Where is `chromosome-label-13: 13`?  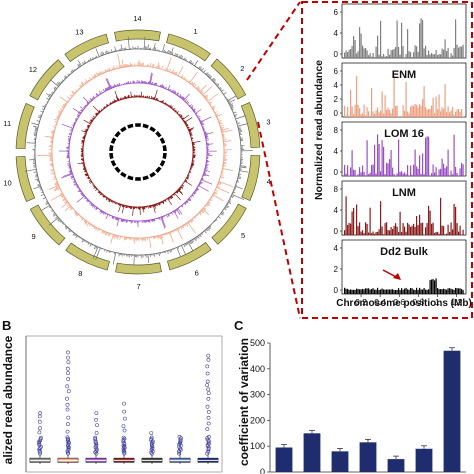
chromosome-label-13: 13 is located at coordinates (79, 32).